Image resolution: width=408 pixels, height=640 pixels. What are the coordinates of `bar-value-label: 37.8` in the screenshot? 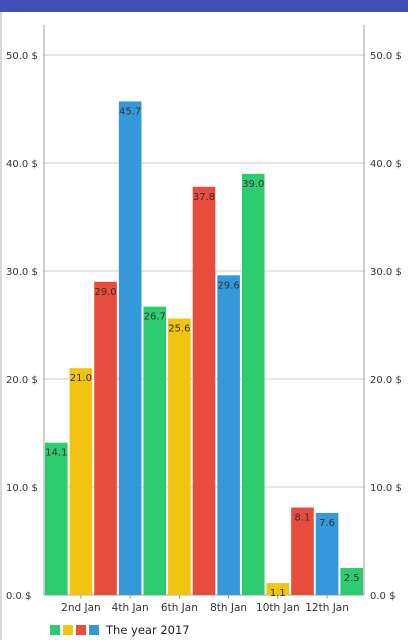 It's located at (204, 197).